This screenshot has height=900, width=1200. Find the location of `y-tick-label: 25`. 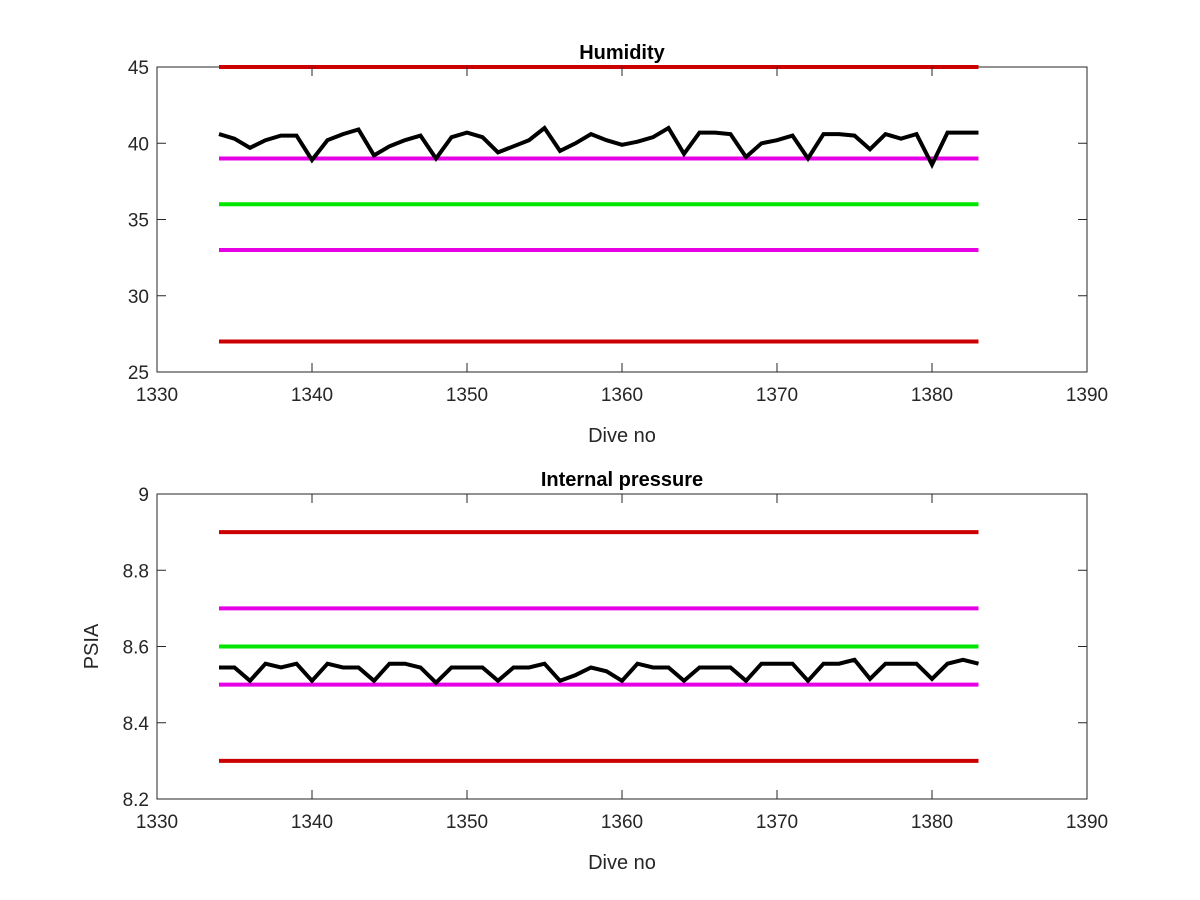

y-tick-label: 25 is located at coordinates (138, 373).